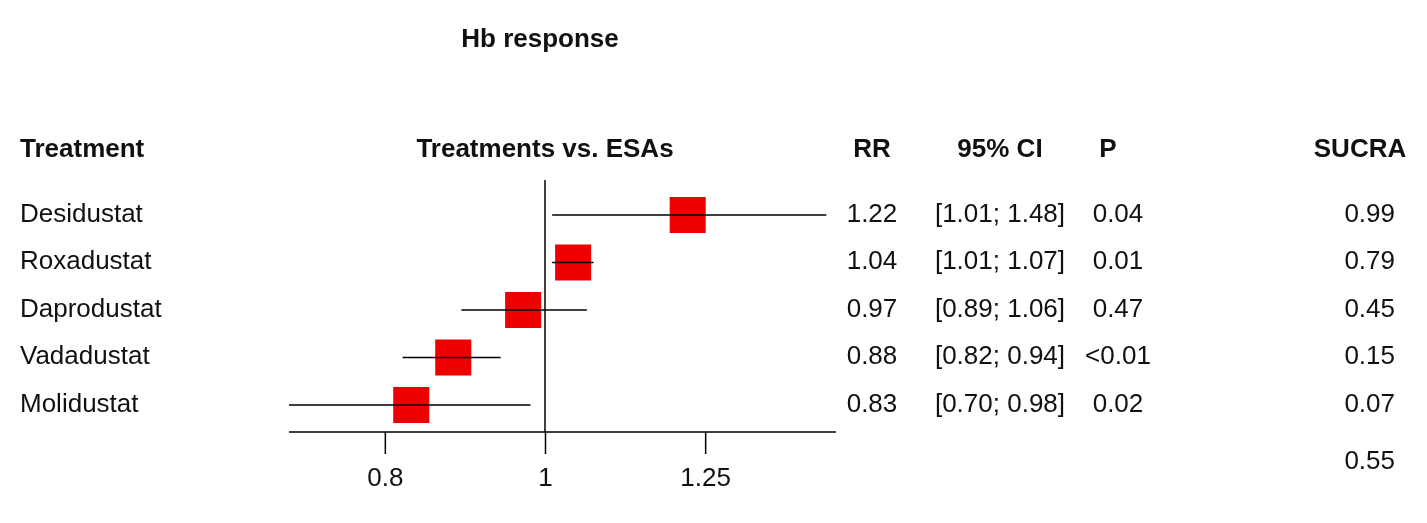 The image size is (1427, 523). What do you see at coordinates (1369, 460) in the screenshot?
I see `text: 0.55` at bounding box center [1369, 460].